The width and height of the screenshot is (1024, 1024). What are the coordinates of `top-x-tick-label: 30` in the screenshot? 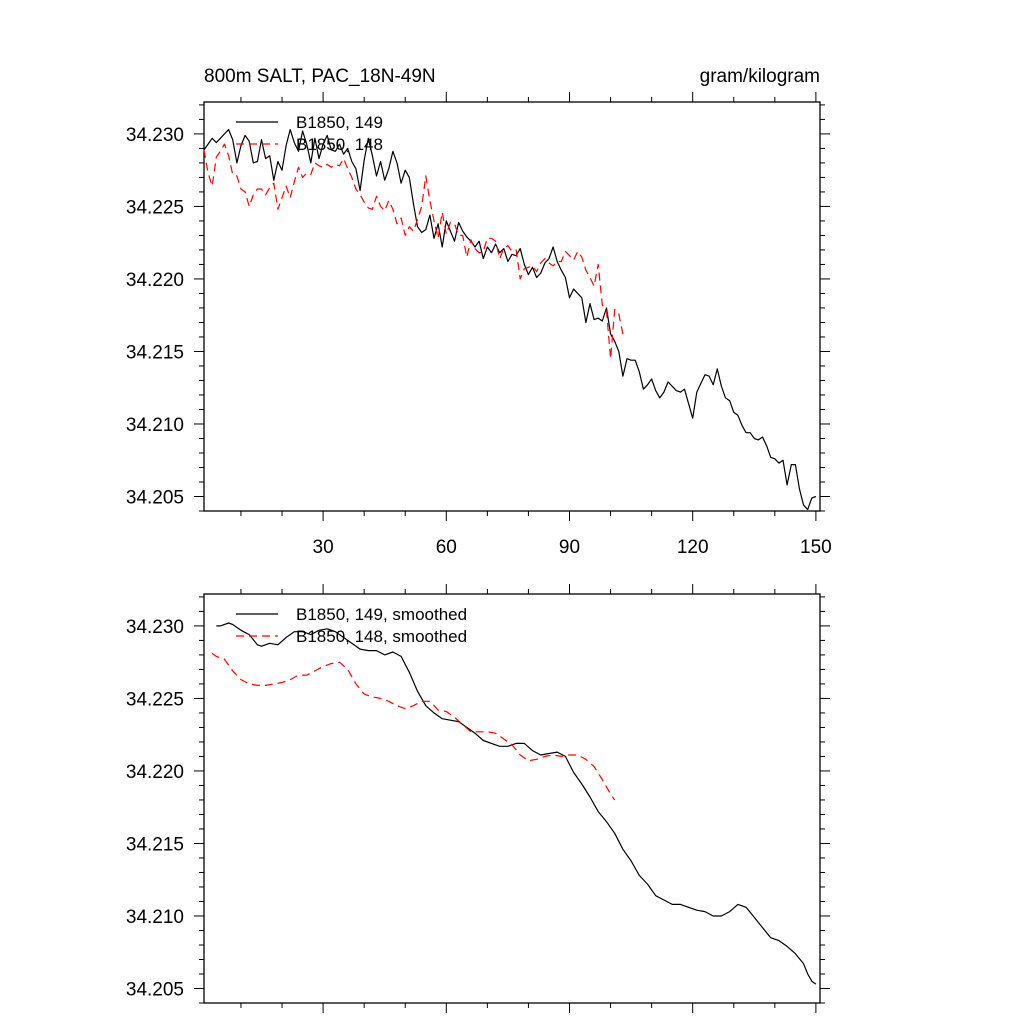 It's located at (323, 547).